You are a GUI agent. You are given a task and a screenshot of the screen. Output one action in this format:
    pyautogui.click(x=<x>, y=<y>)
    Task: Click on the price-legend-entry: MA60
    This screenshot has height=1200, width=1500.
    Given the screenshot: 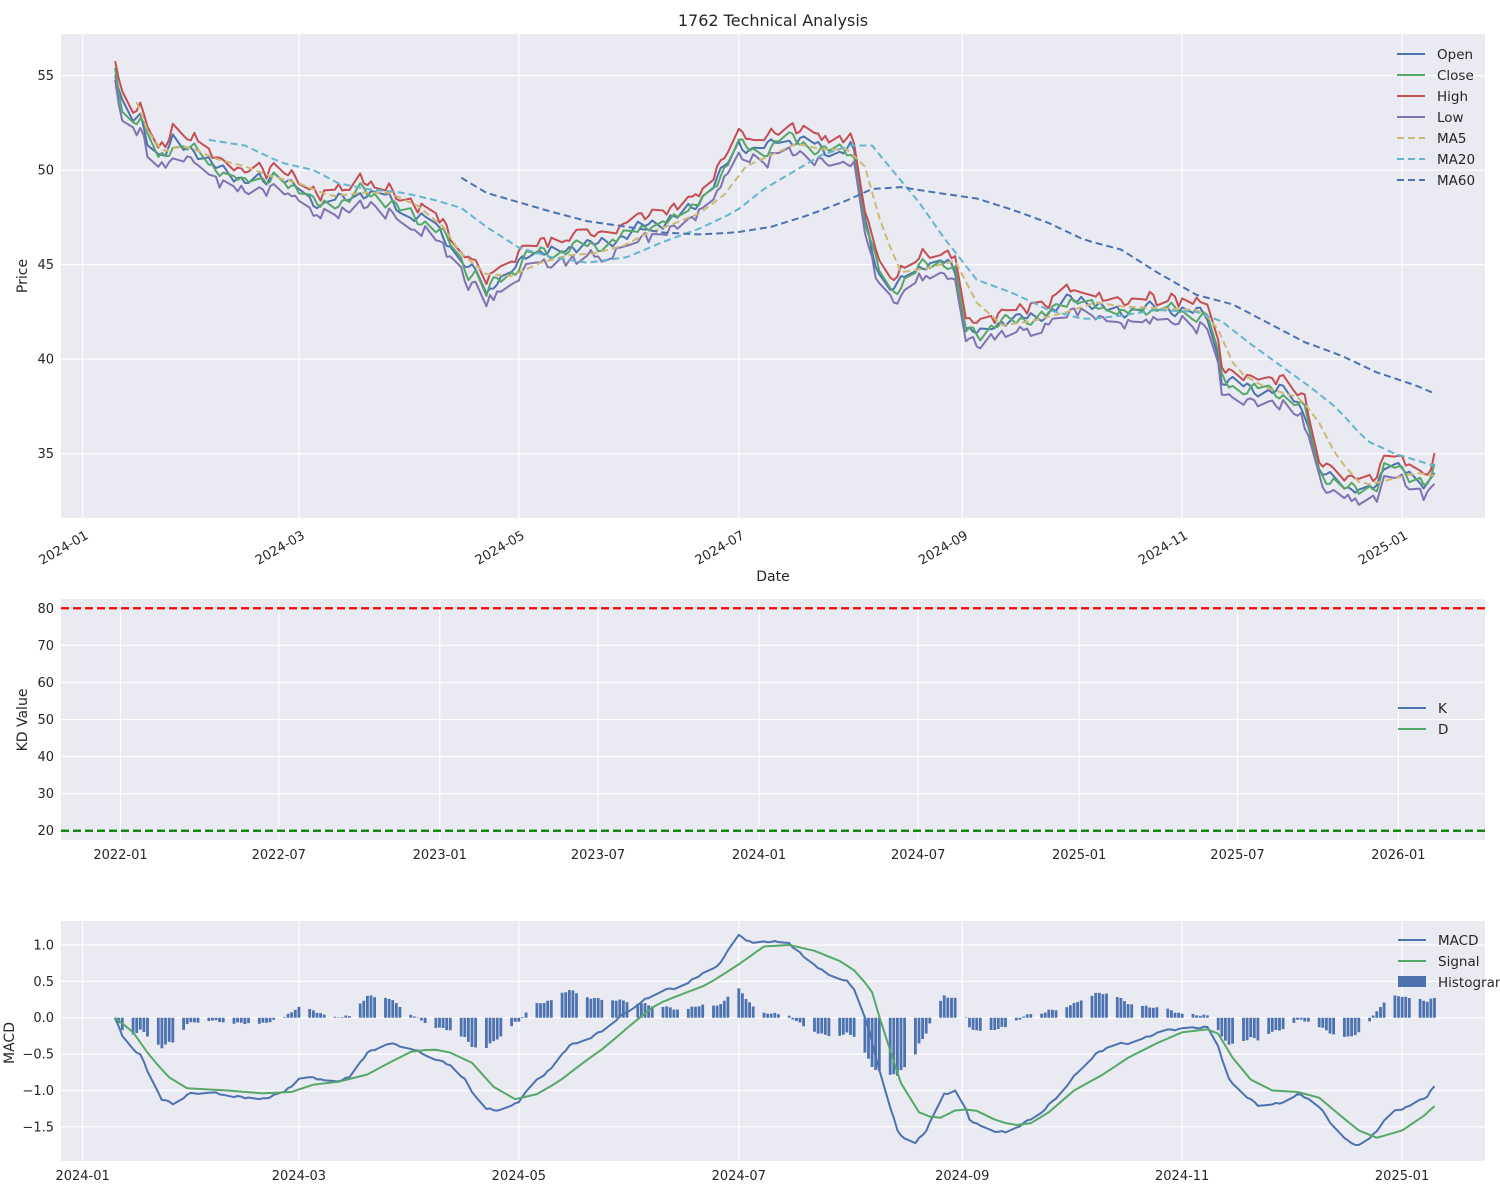 What is the action you would take?
    pyautogui.click(x=1436, y=181)
    